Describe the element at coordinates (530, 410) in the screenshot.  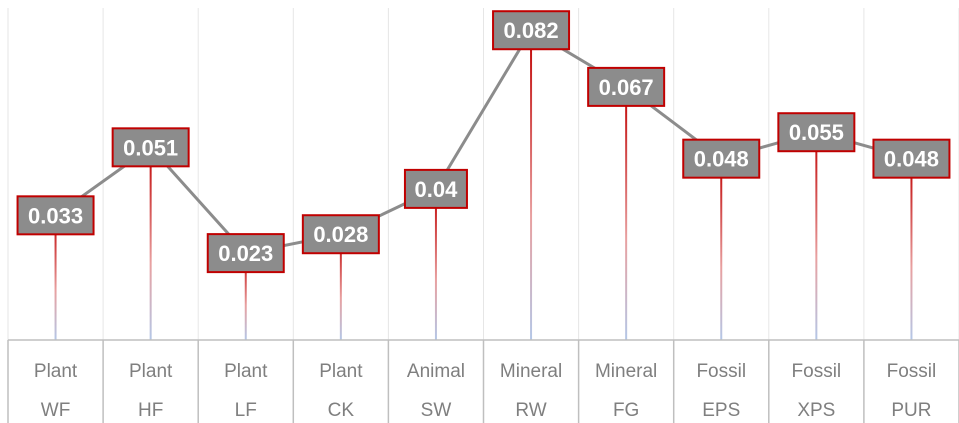
I see `category-tick-label: RW` at that location.